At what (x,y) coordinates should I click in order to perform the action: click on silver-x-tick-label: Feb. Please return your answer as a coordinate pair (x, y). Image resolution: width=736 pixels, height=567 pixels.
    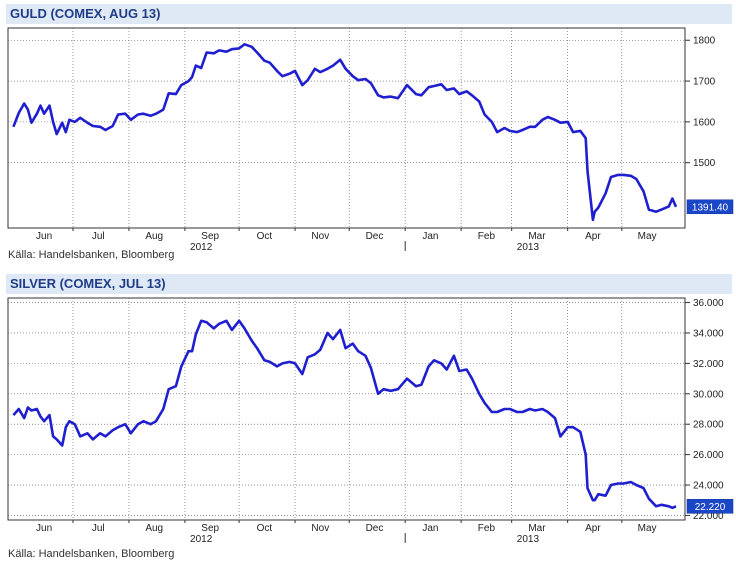
    Looking at the image, I should click on (487, 528).